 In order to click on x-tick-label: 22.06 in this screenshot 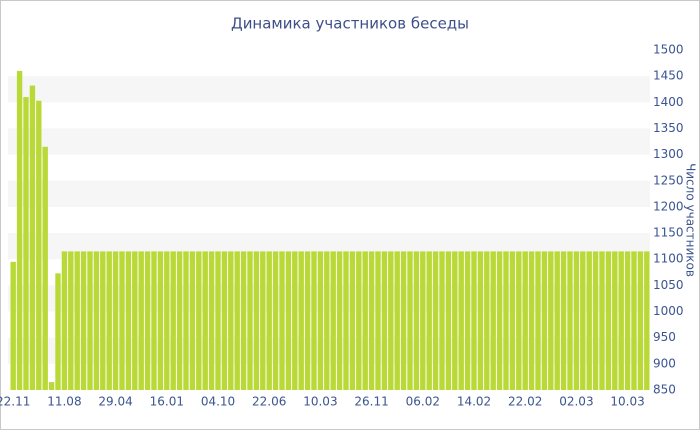, I will do `click(269, 402)`.